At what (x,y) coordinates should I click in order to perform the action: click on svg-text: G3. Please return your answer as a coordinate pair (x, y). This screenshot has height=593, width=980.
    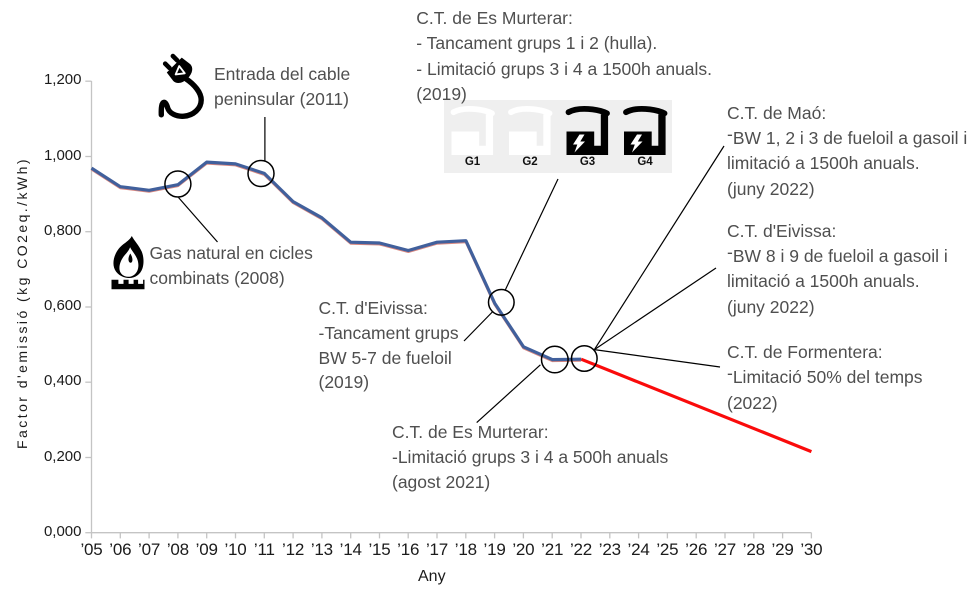
    Looking at the image, I should click on (587, 162).